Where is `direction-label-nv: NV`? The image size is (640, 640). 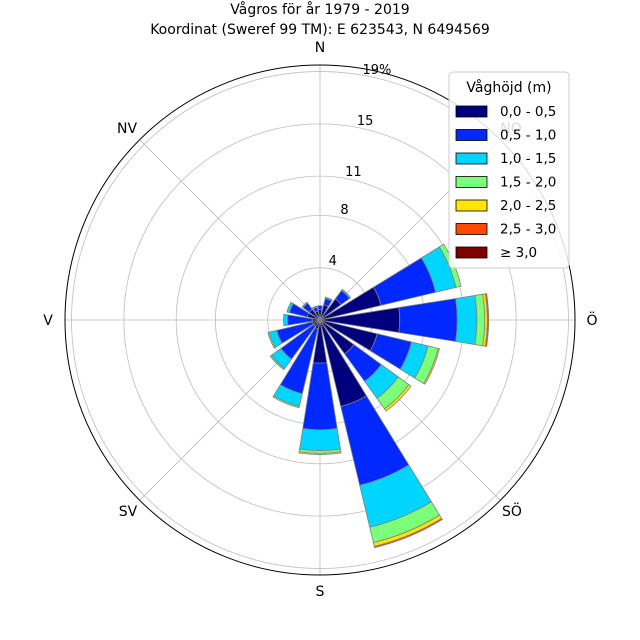 direction-label-nv: NV is located at coordinates (127, 129).